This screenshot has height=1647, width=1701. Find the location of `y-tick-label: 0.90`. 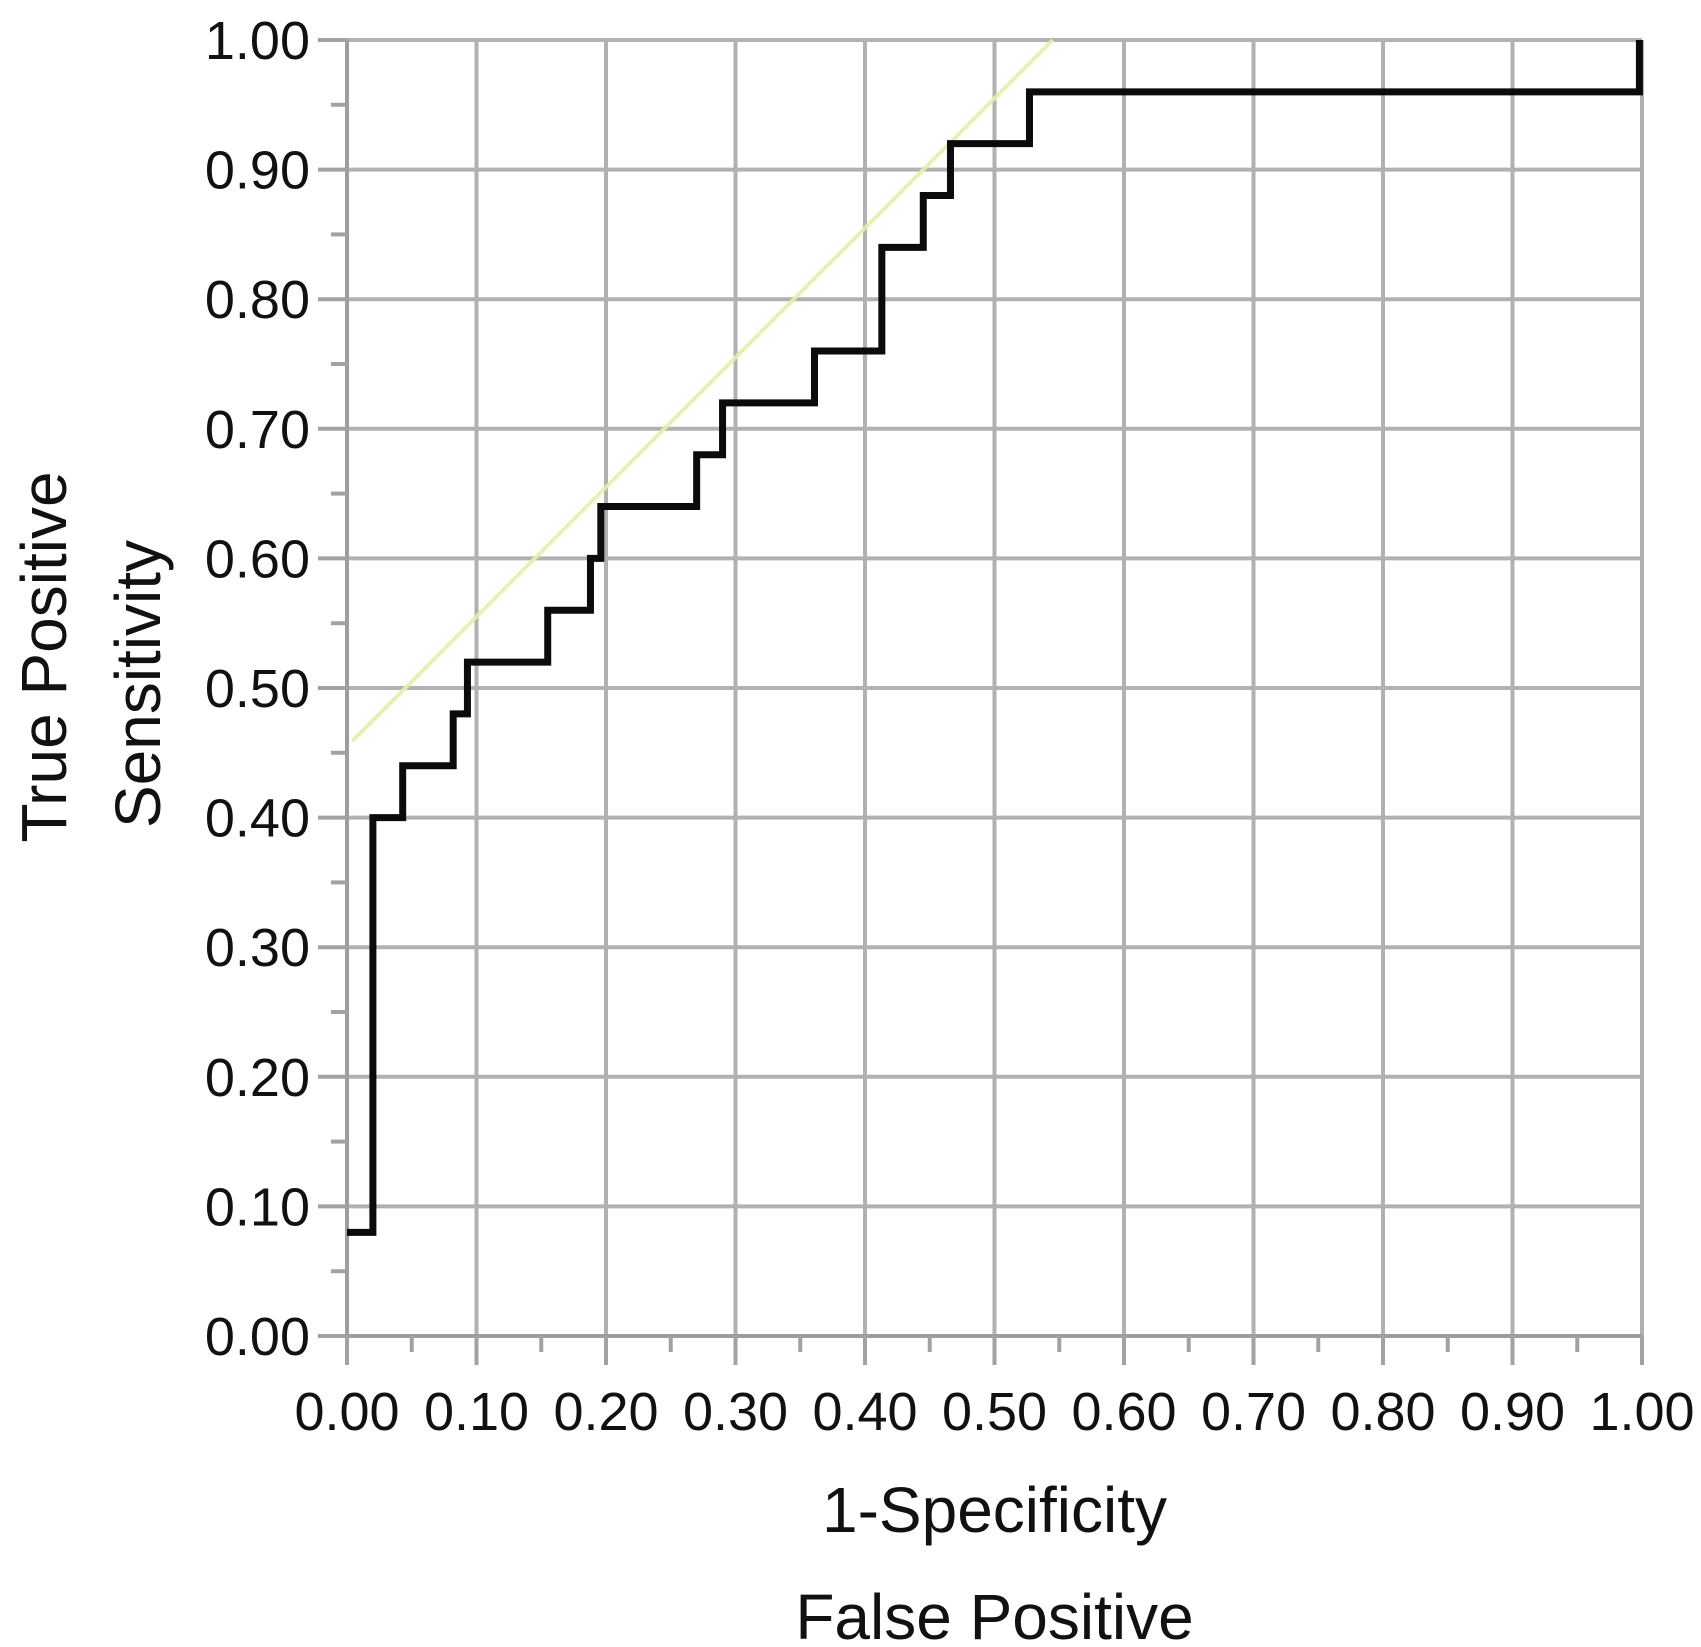

y-tick-label: 0.90 is located at coordinates (257, 171).